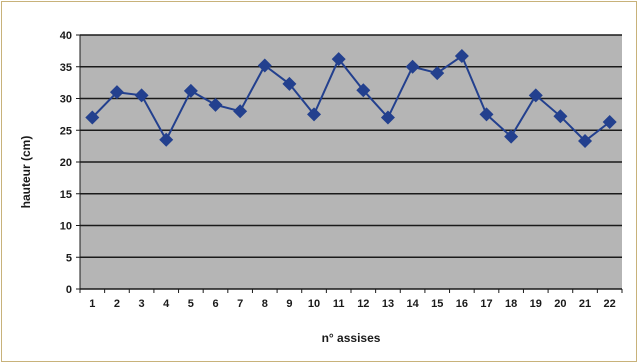 The width and height of the screenshot is (638, 363). What do you see at coordinates (69, 290) in the screenshot?
I see `y-tick-label: 0` at bounding box center [69, 290].